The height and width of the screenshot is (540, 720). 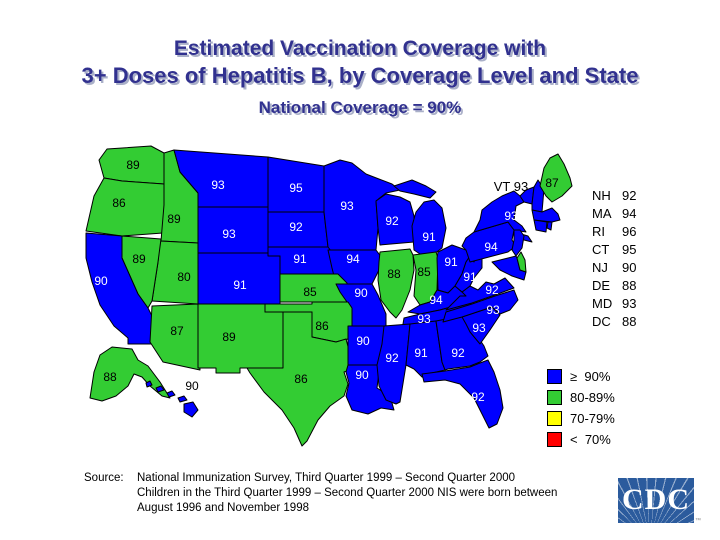 I want to click on state-ND-value: 95, so click(x=296, y=188).